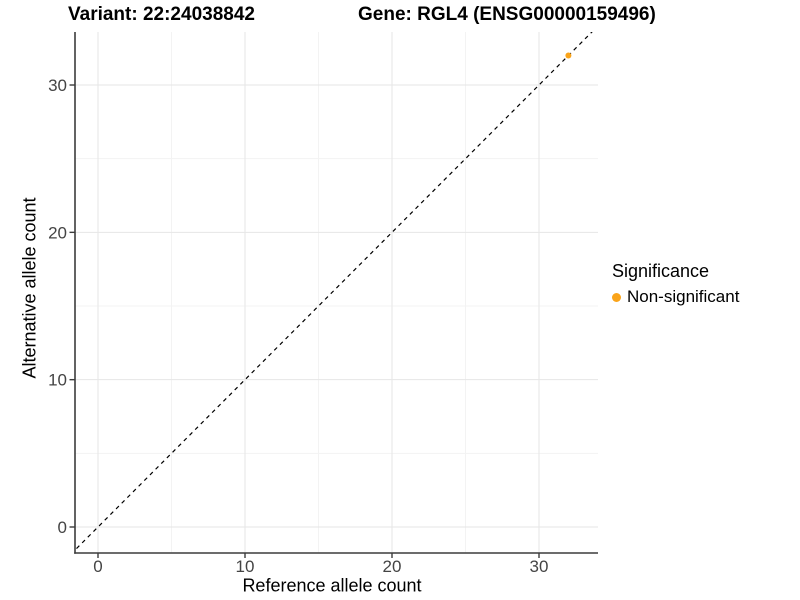  Describe the element at coordinates (57, 380) in the screenshot. I see `y-tick-label: 10` at that location.